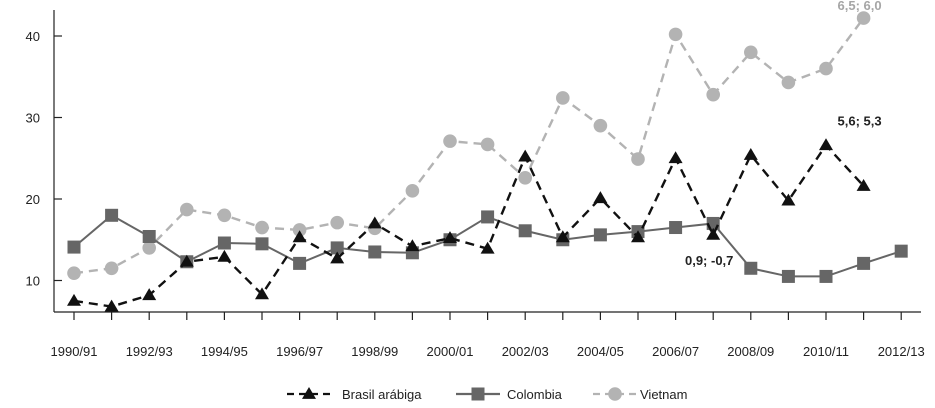 This screenshot has height=408, width=935. What do you see at coordinates (149, 351) in the screenshot?
I see `x-tick-label: 1992/93` at bounding box center [149, 351].